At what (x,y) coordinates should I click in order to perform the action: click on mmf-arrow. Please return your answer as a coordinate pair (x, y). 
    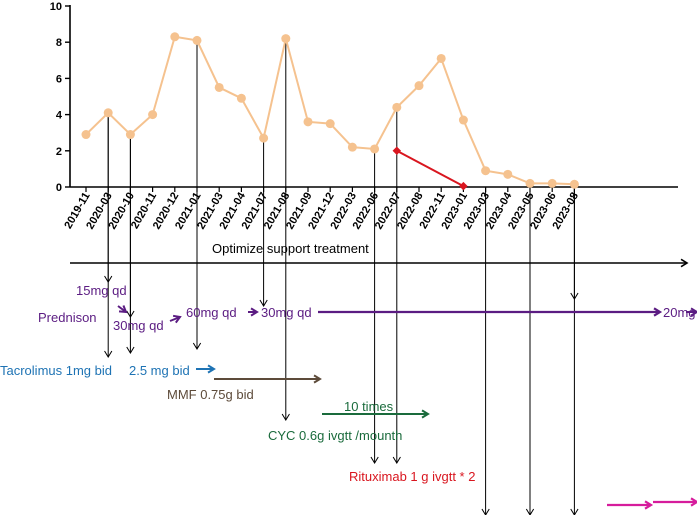
    Looking at the image, I should click on (268, 379).